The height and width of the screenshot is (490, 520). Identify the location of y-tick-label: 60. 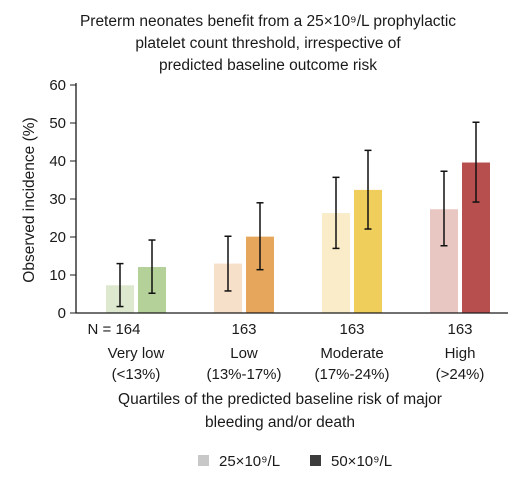
(57, 85).